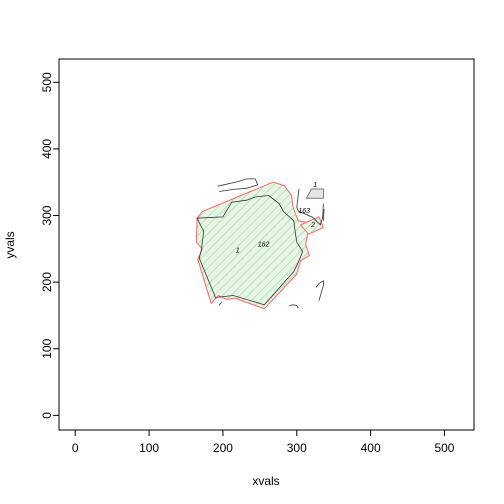  I want to click on y-tick-label: 100, so click(47, 348).